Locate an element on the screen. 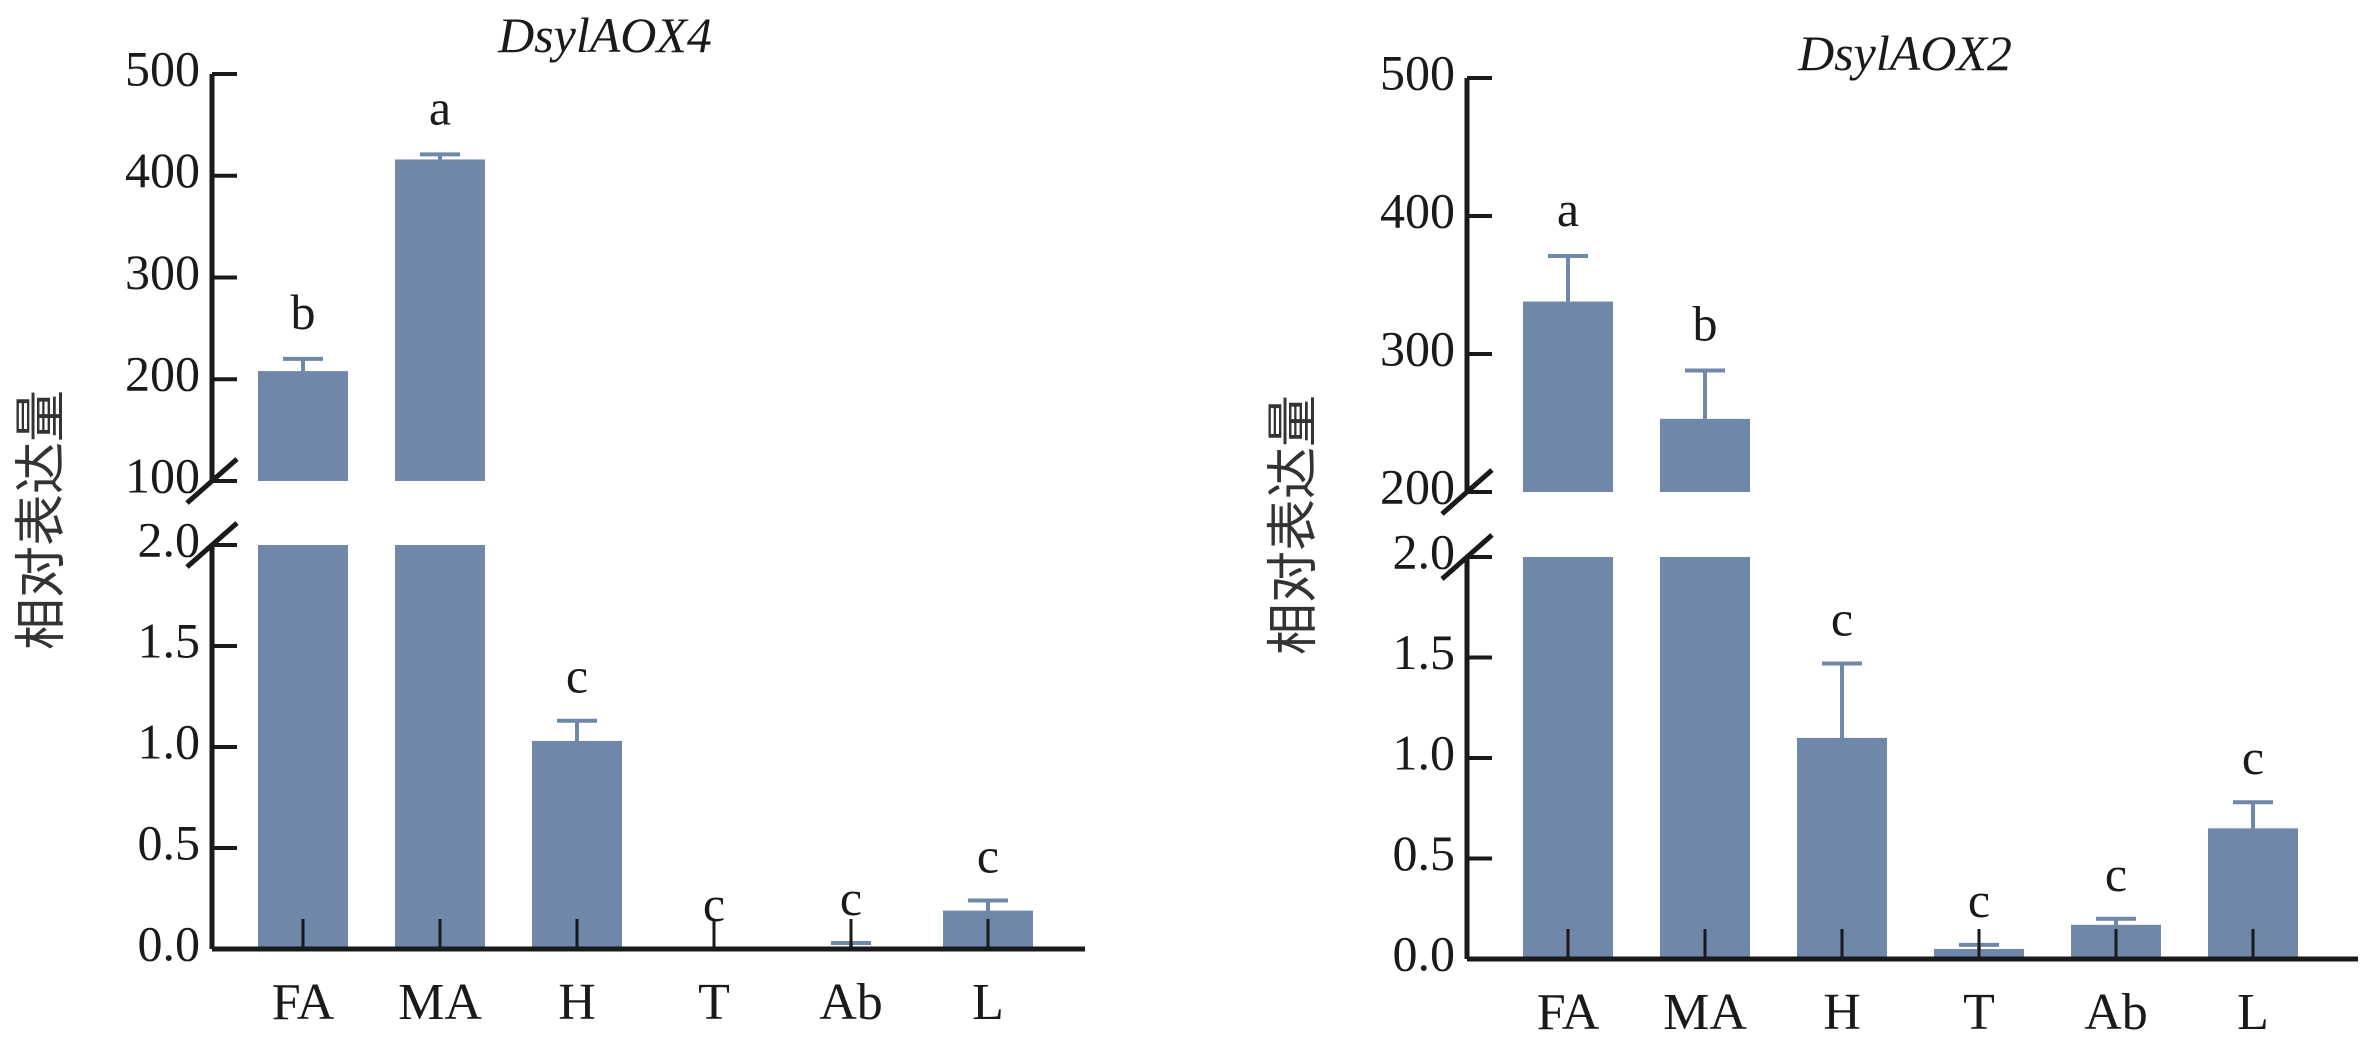  sig-letter-fa: b is located at coordinates (303, 312).